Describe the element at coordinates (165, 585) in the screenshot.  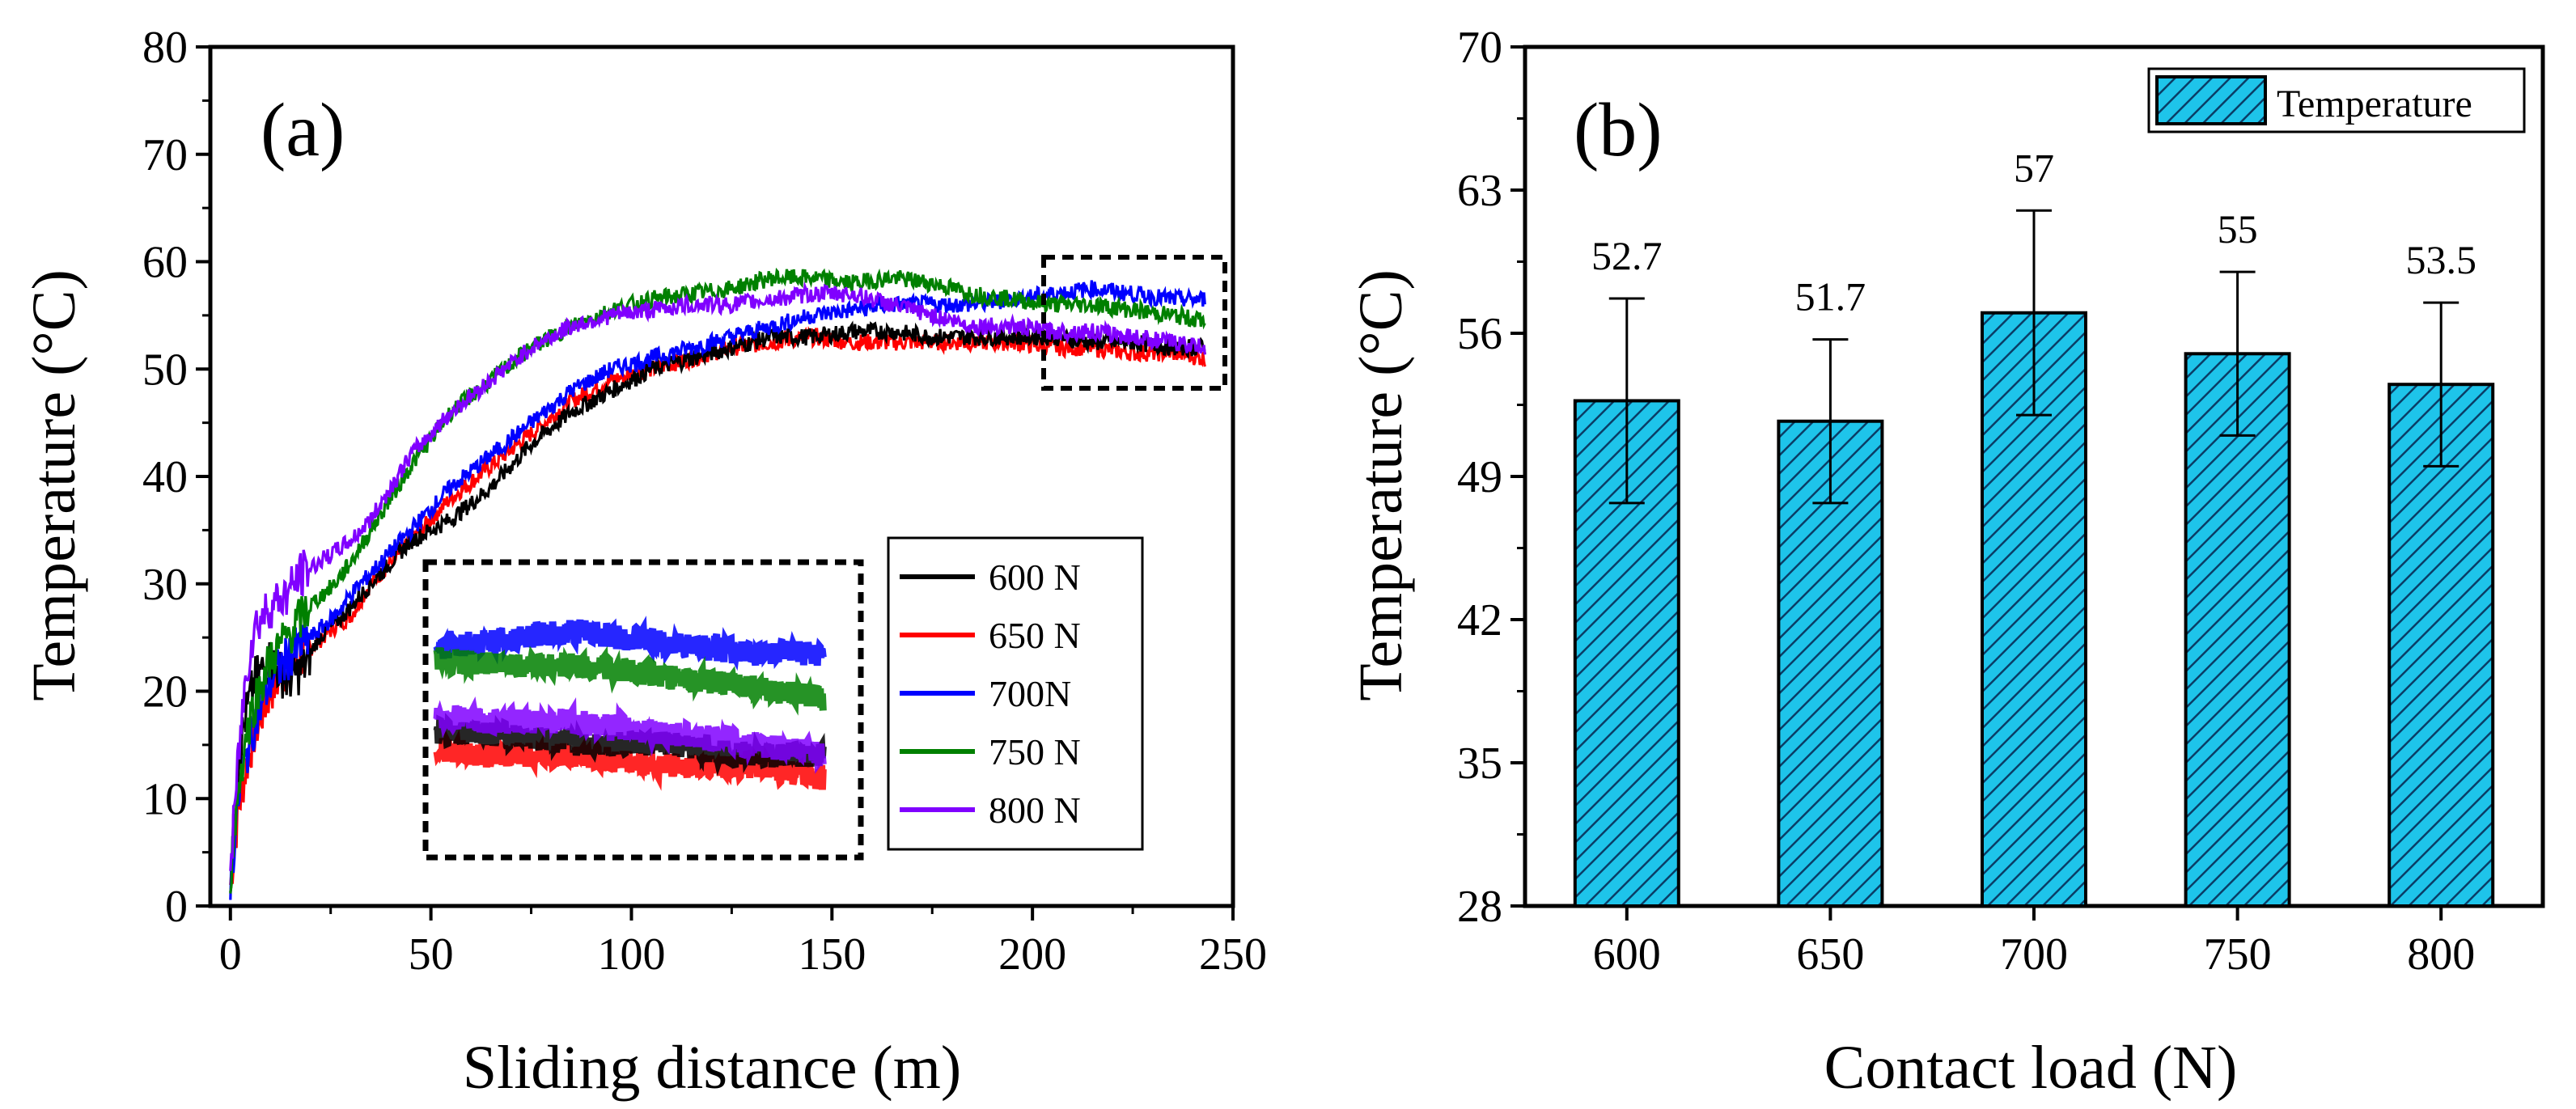
I see `chart-a-y-tick-label-30: 30` at that location.